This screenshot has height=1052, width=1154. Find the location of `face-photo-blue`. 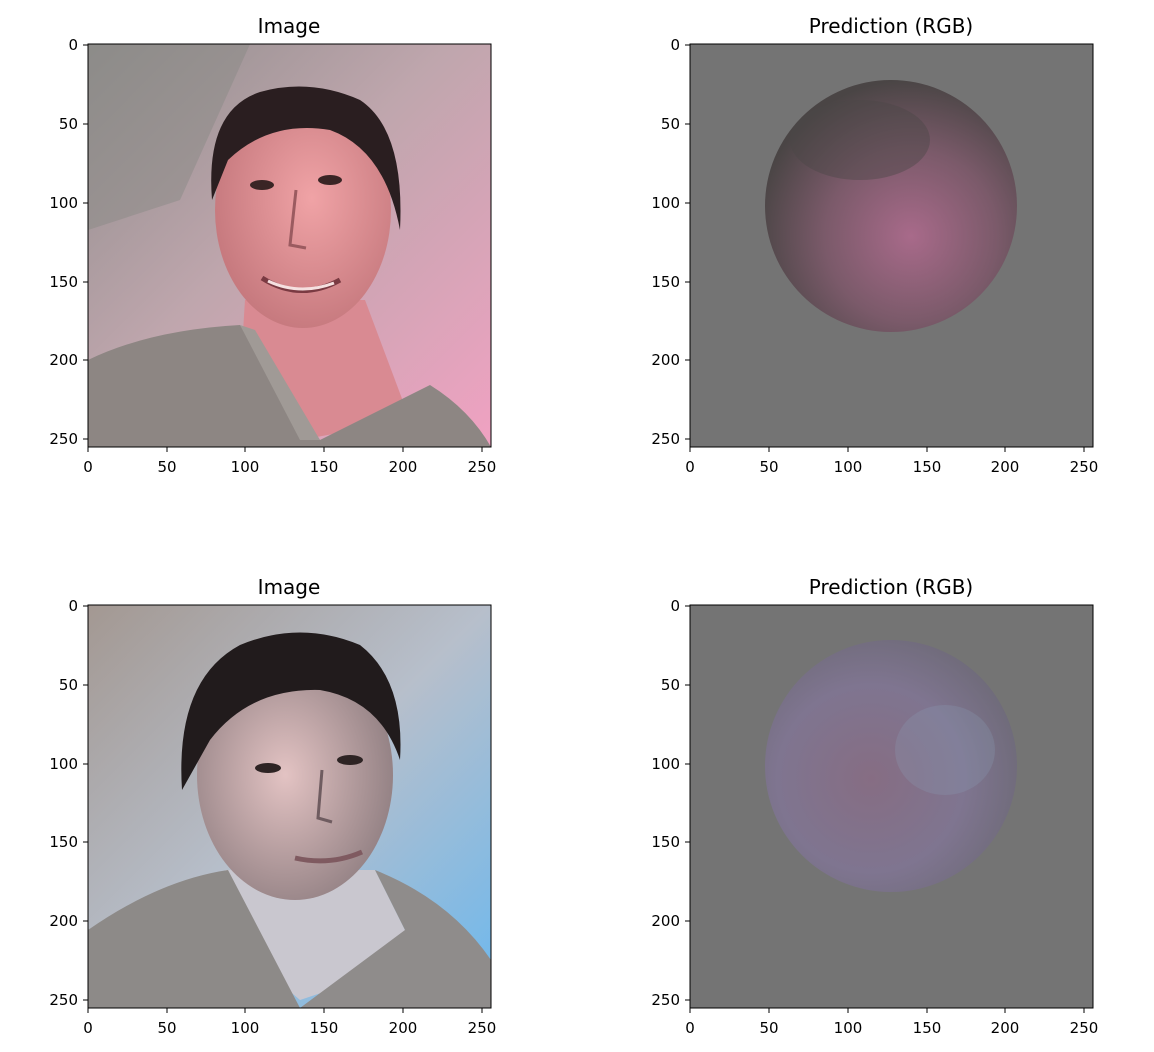

face-photo-blue is located at coordinates (289, 806).